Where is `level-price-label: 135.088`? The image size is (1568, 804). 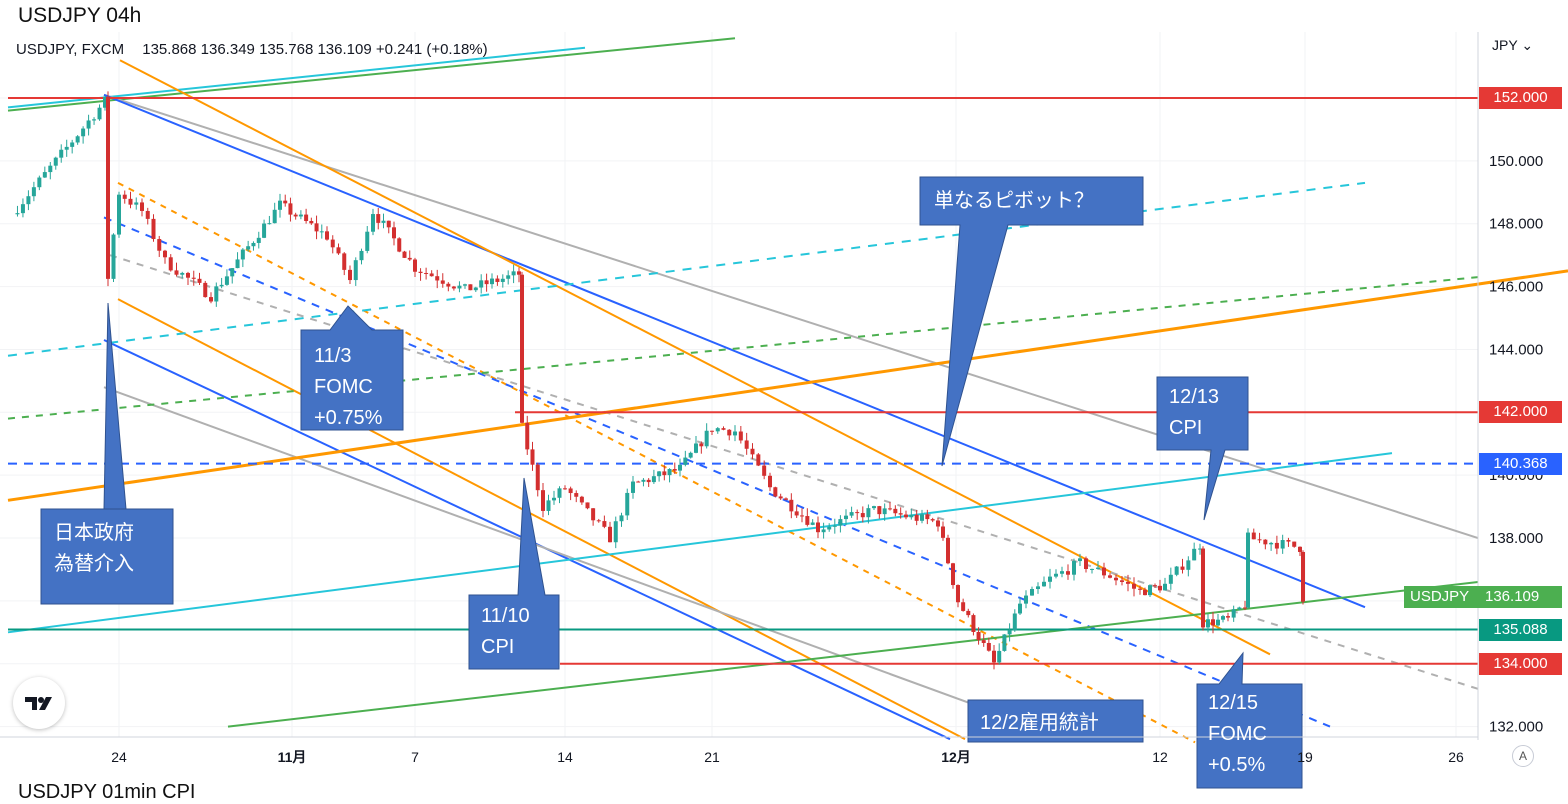
level-price-label: 135.088 is located at coordinates (1520, 629).